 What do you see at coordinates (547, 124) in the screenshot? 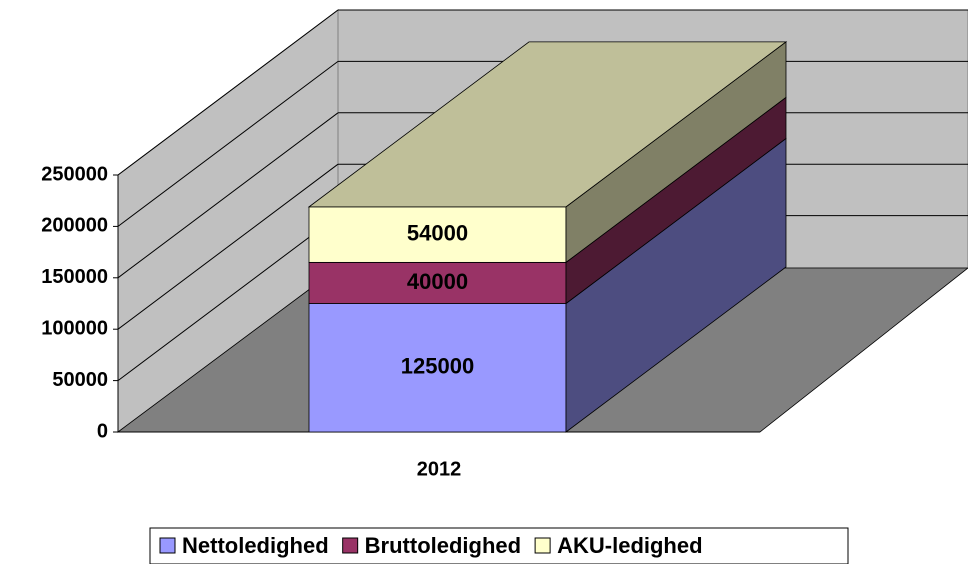
I see `bar-top` at bounding box center [547, 124].